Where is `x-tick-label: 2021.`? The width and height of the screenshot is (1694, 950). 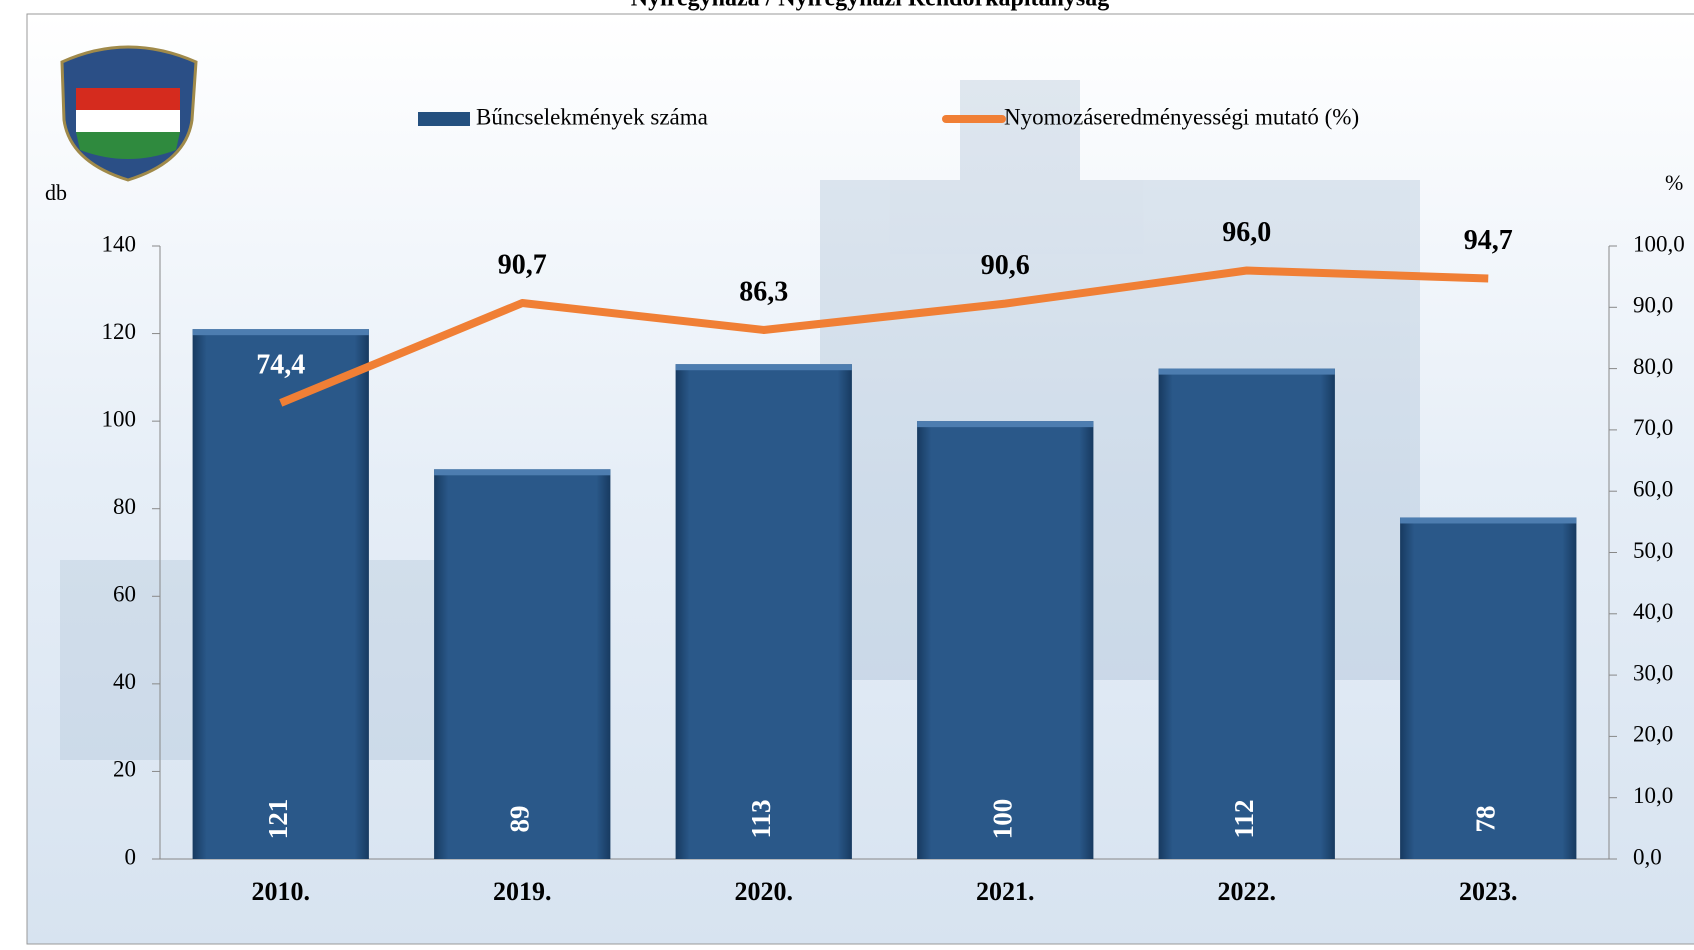 x-tick-label: 2021. is located at coordinates (1005, 891).